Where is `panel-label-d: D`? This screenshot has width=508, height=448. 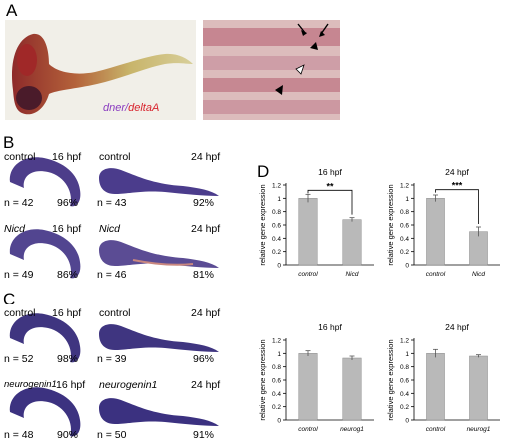
panel-label-d: D is located at coordinates (263, 171).